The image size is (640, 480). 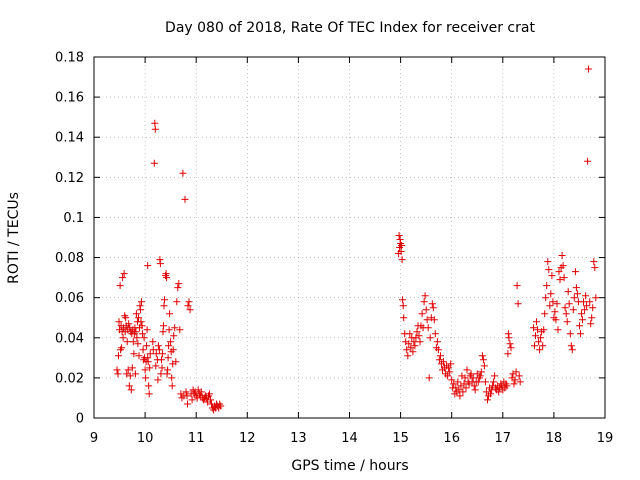 What do you see at coordinates (14, 238) in the screenshot?
I see `y-axis-title: ROTI / TECUs` at bounding box center [14, 238].